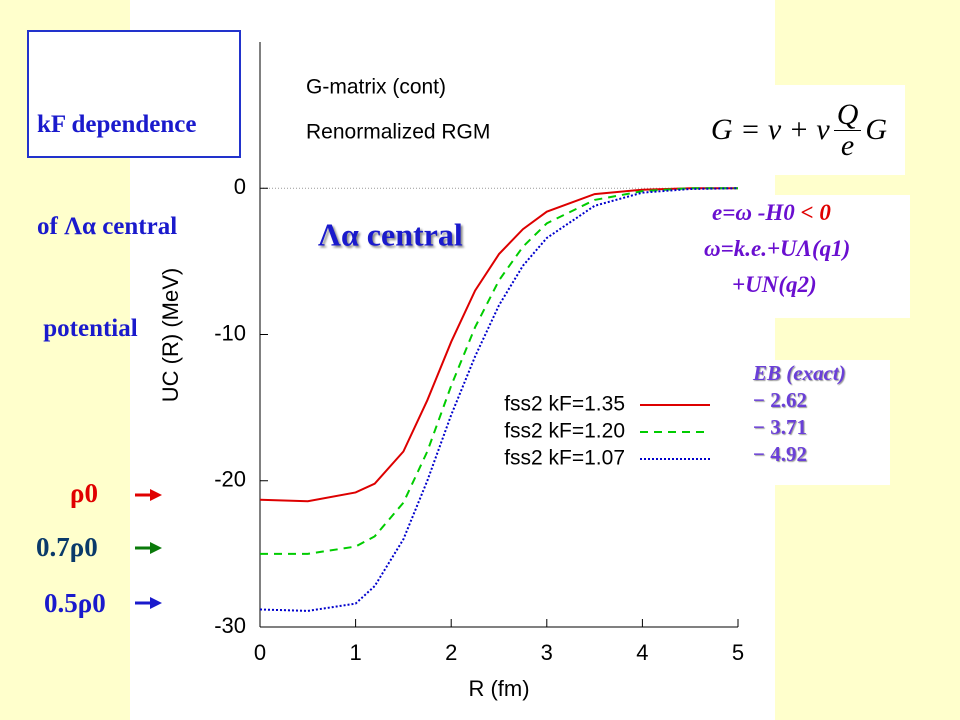  Describe the element at coordinates (815, 212) in the screenshot. I see `e-sign: < 0` at that location.